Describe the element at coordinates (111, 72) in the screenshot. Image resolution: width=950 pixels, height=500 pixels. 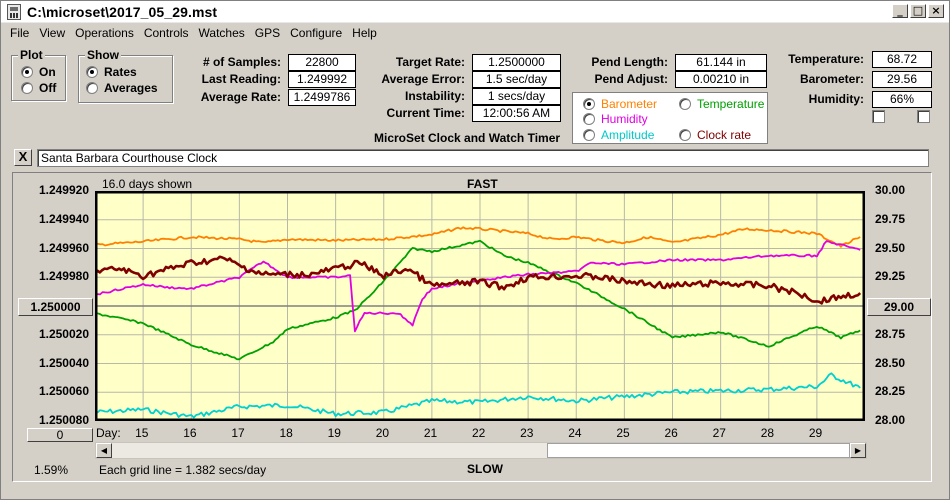
I see `show-rates-radio: Rates` at that location.